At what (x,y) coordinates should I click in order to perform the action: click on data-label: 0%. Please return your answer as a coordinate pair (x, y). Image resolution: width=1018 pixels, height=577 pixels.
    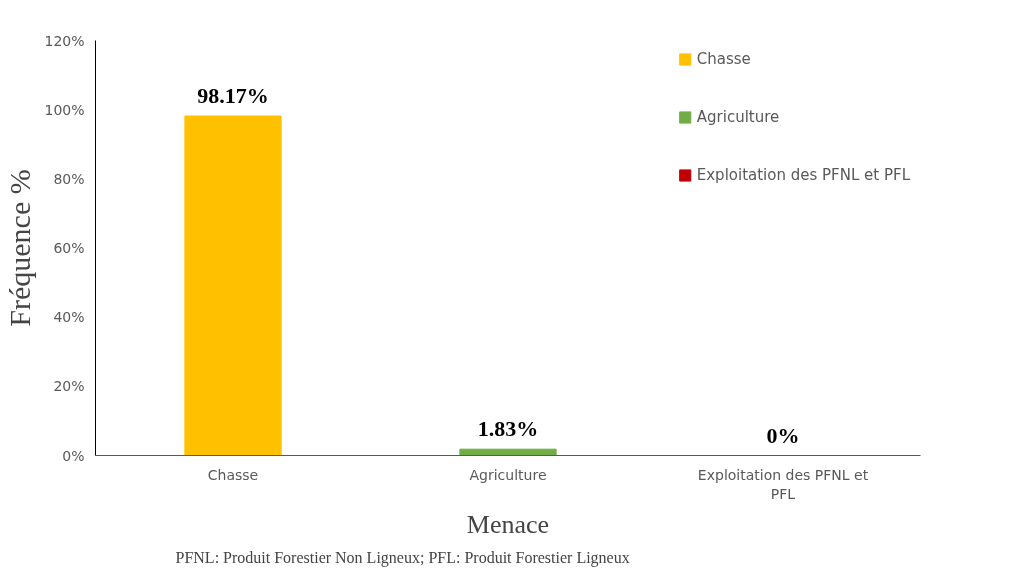
    Looking at the image, I should click on (783, 435).